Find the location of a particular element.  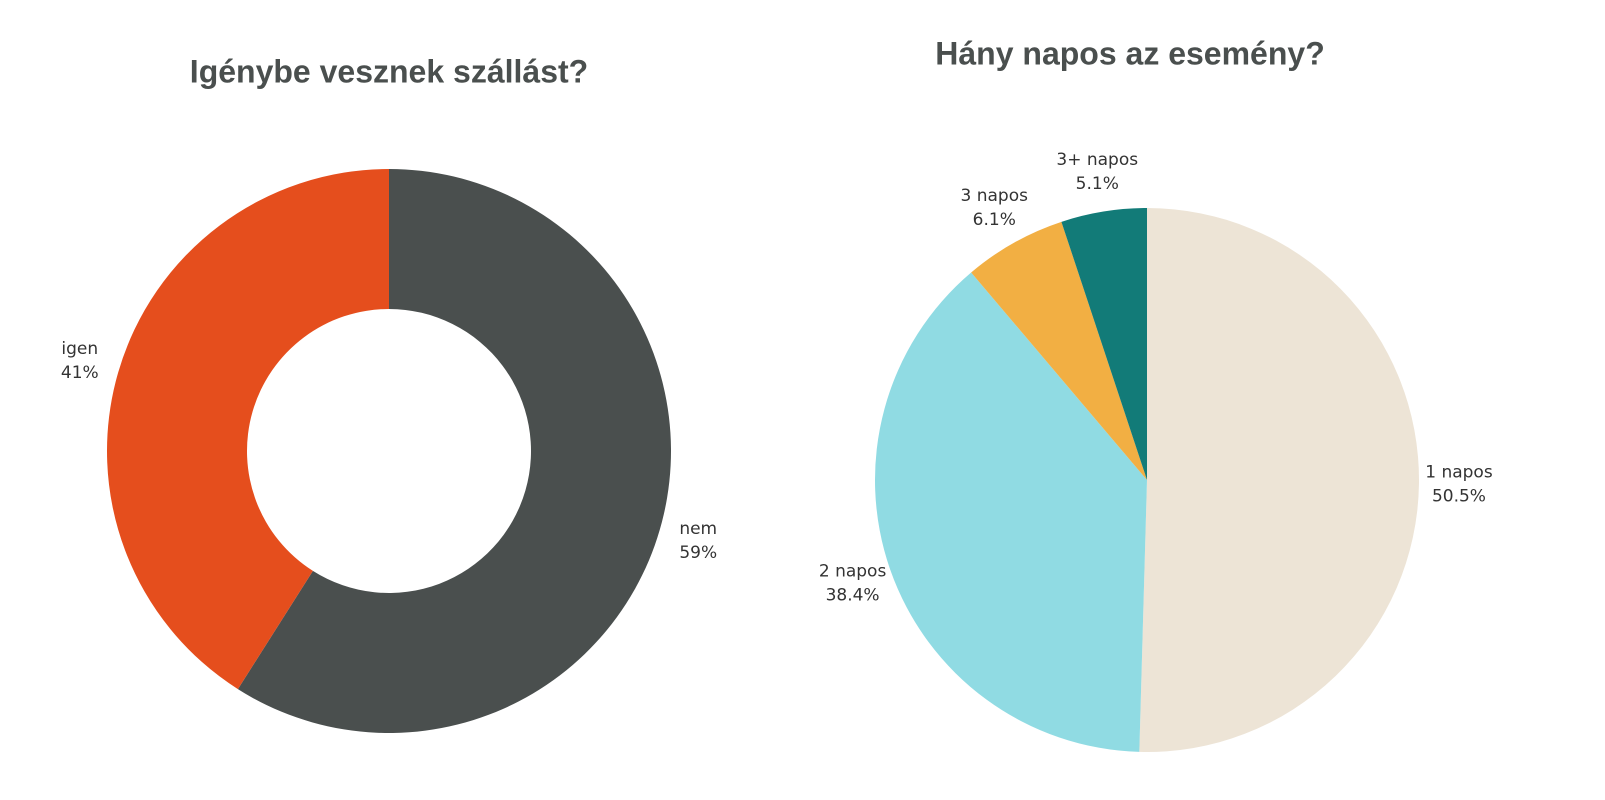

value-label: 6.1% is located at coordinates (994, 220).